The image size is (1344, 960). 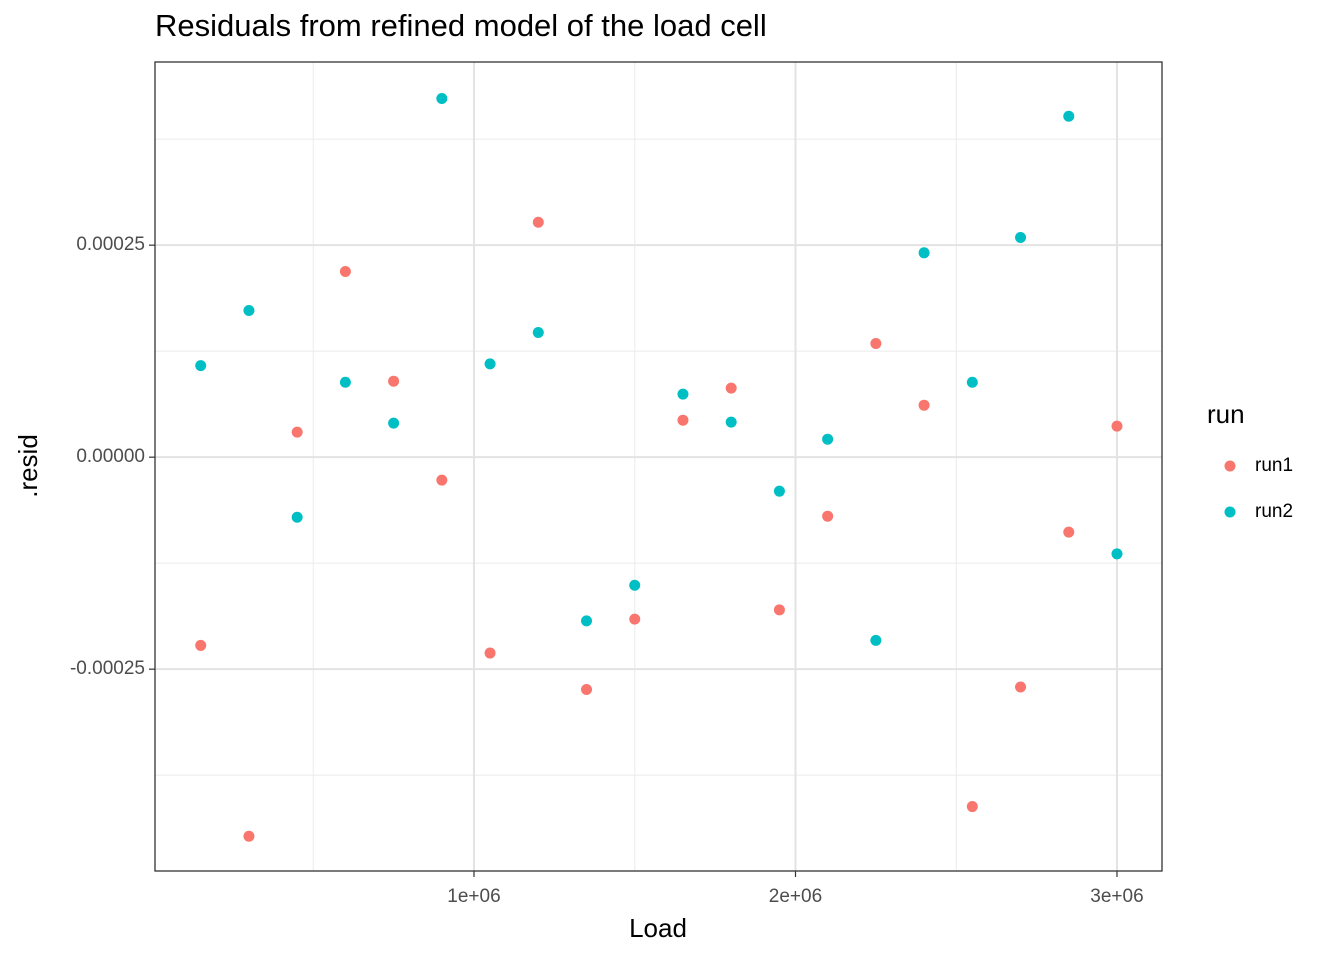 What do you see at coordinates (658, 928) in the screenshot?
I see `x-axis-title: Load` at bounding box center [658, 928].